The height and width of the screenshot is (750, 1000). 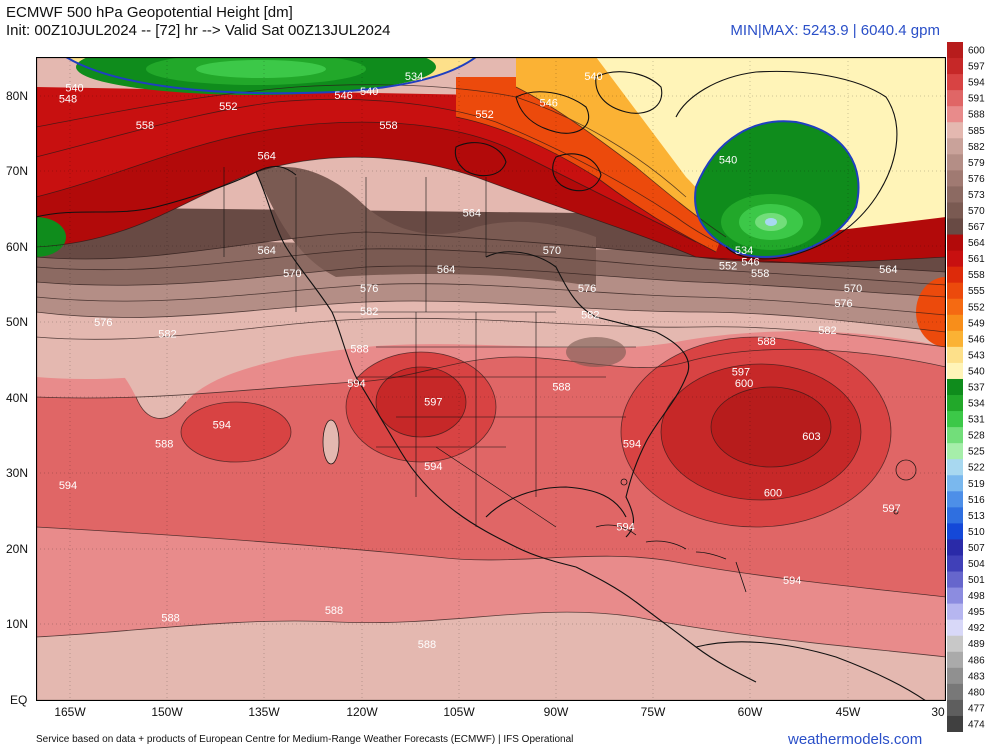 What do you see at coordinates (976, 532) in the screenshot?
I see `legend-label: 510` at bounding box center [976, 532].